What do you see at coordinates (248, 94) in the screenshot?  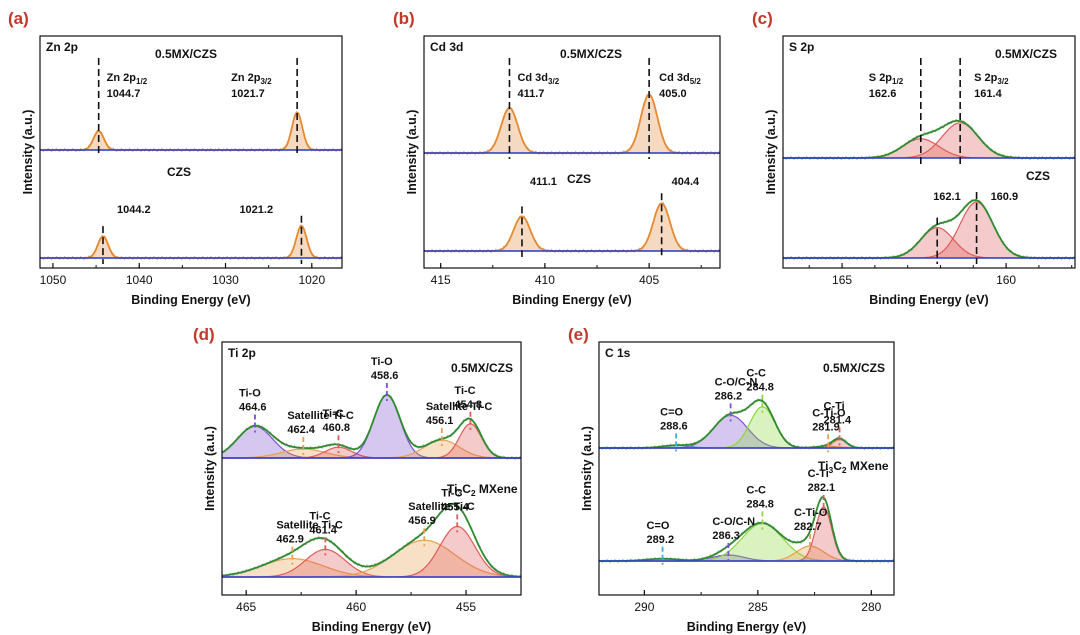 I see `peak-value: 1021.7` at bounding box center [248, 94].